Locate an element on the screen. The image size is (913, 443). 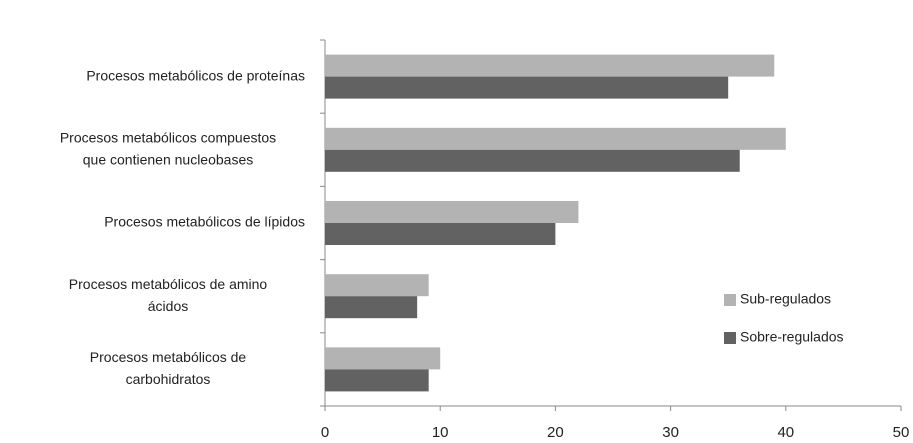
y-tick-label: Procesos metabólicos de amino is located at coordinates (168, 284).